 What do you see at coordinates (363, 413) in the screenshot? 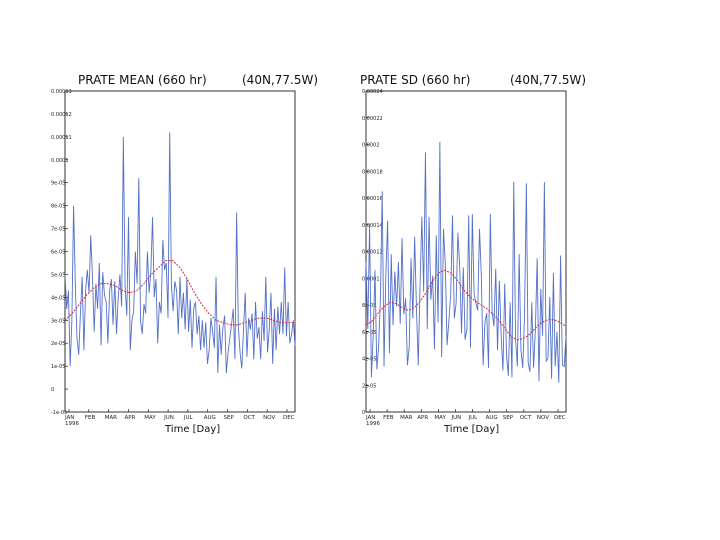
I see `sd-y-tick-label: 0` at bounding box center [363, 413].